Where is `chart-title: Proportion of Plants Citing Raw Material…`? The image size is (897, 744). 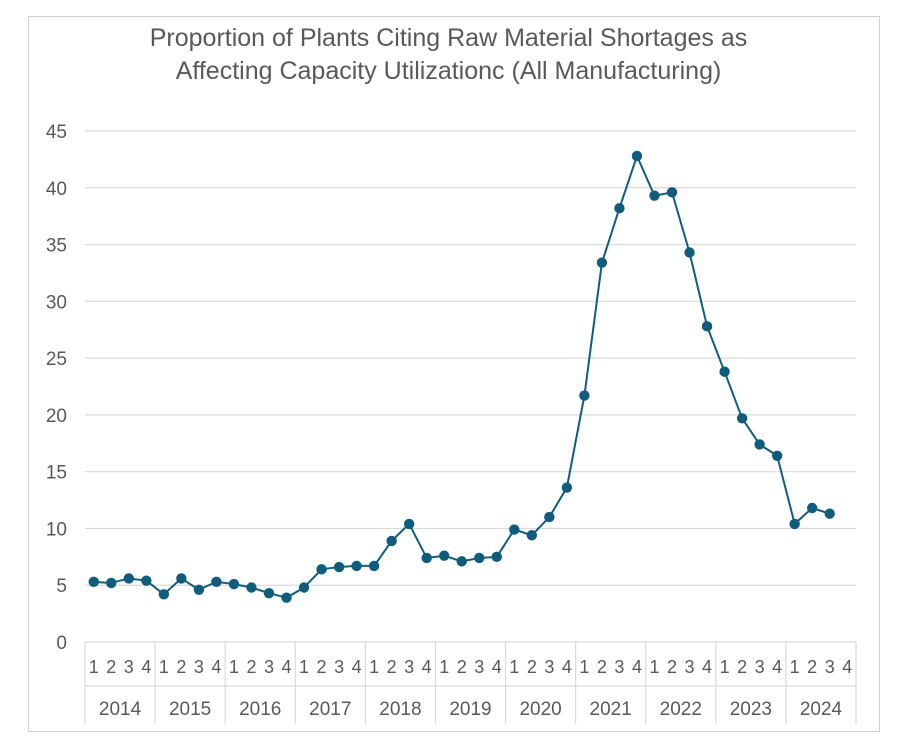
chart-title: Proportion of Plants Citing Raw Material… is located at coordinates (448, 55).